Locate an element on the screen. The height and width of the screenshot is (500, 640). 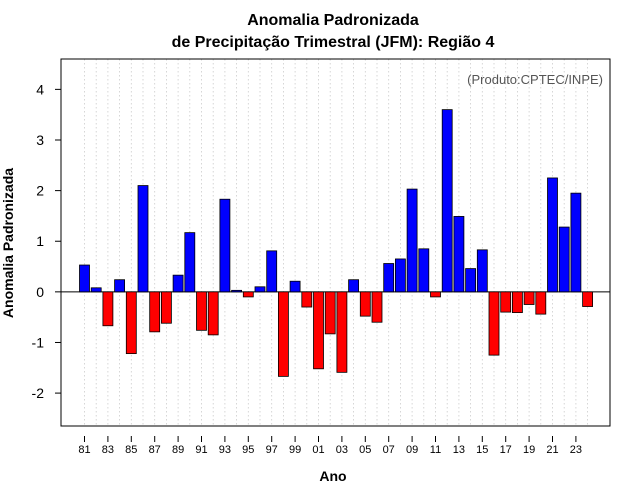
x-axis-label: Ano is located at coordinates (332, 476).